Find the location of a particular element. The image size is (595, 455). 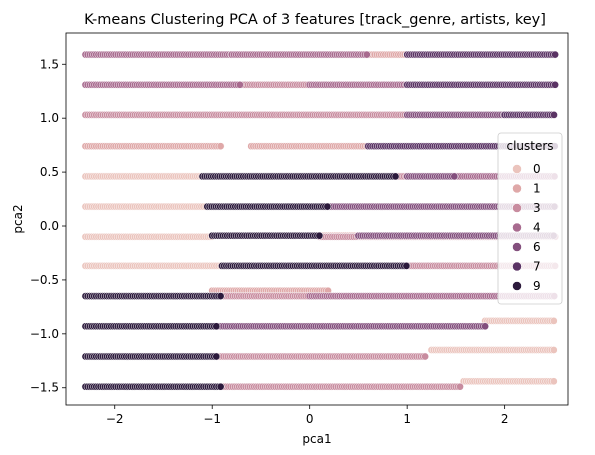

x-axis-ticks: −2 −1 0 1 2 is located at coordinates (307, 415).